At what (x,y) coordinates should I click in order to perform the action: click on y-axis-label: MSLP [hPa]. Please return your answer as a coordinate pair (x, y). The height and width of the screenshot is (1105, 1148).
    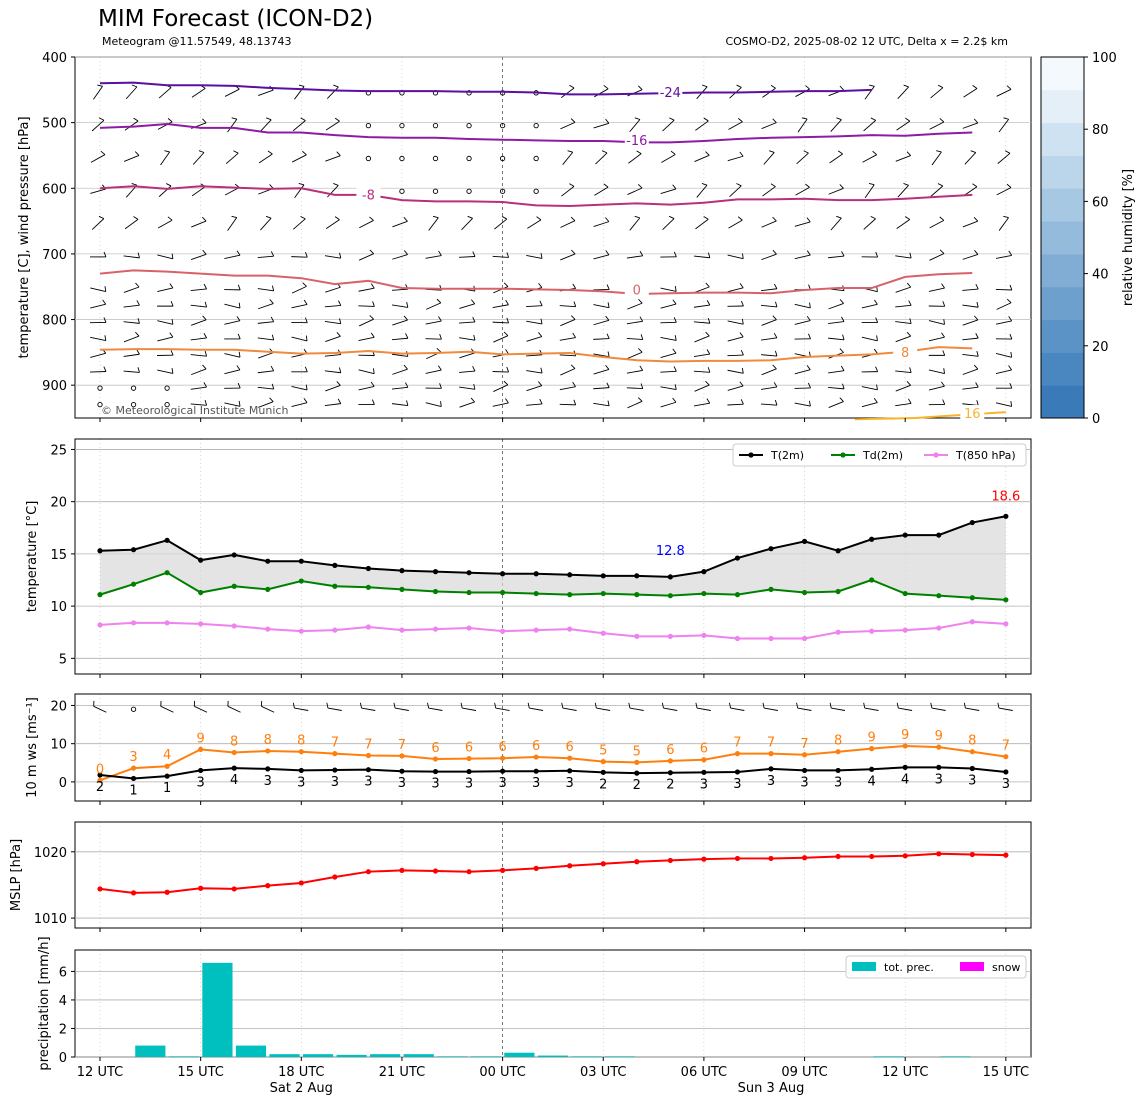
    Looking at the image, I should click on (16, 875).